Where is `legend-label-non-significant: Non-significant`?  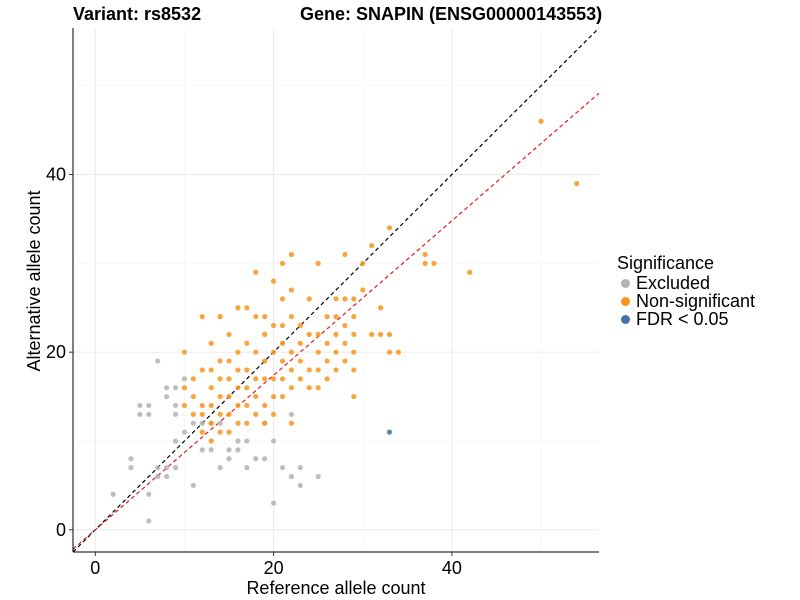
legend-label-non-significant: Non-significant is located at coordinates (696, 300).